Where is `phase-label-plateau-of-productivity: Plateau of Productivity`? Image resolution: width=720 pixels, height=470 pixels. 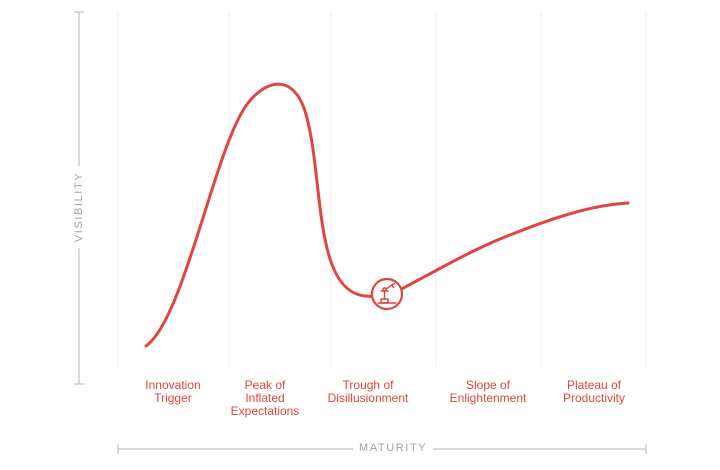 phase-label-plateau-of-productivity: Plateau of Productivity is located at coordinates (594, 391).